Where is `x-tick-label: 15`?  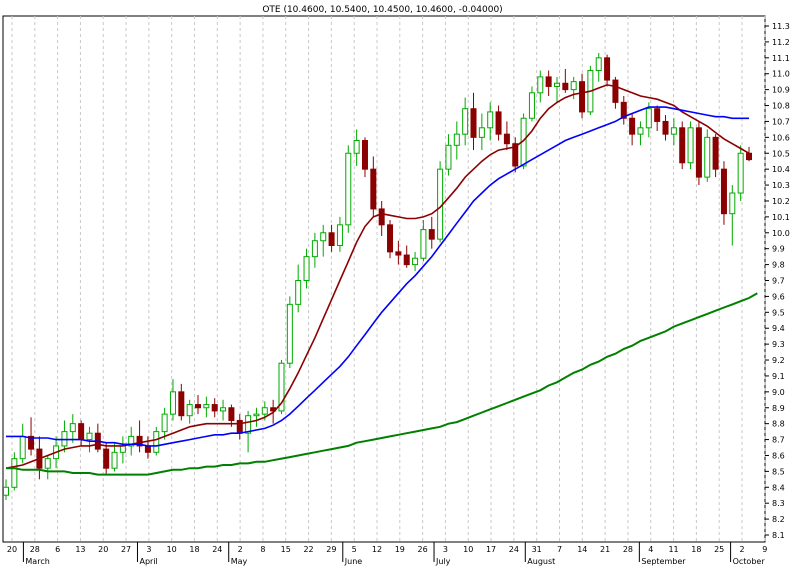
x-tick-label: 15 is located at coordinates (286, 549).